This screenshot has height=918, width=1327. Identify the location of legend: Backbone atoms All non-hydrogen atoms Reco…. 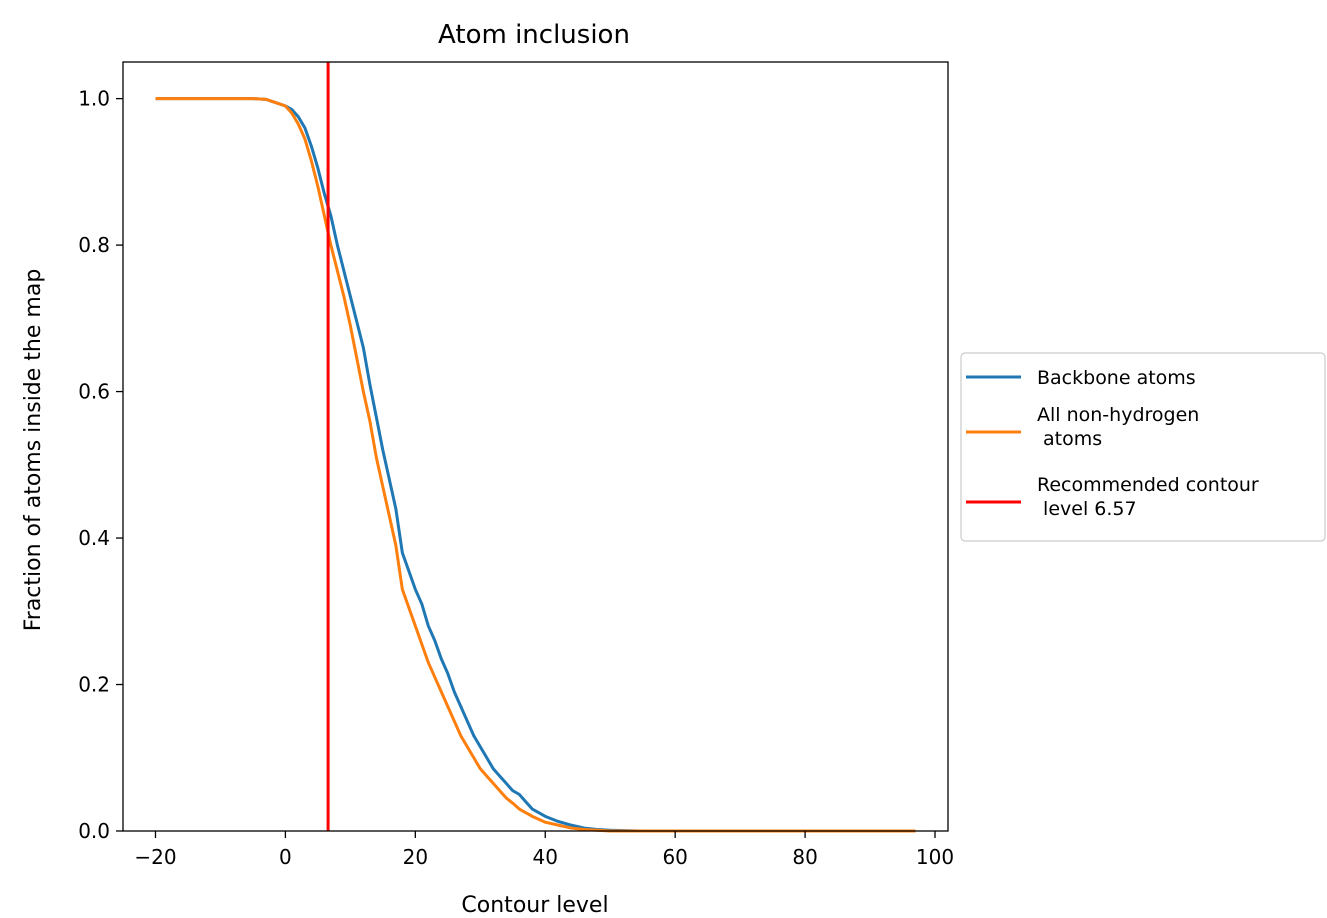
(1143, 447).